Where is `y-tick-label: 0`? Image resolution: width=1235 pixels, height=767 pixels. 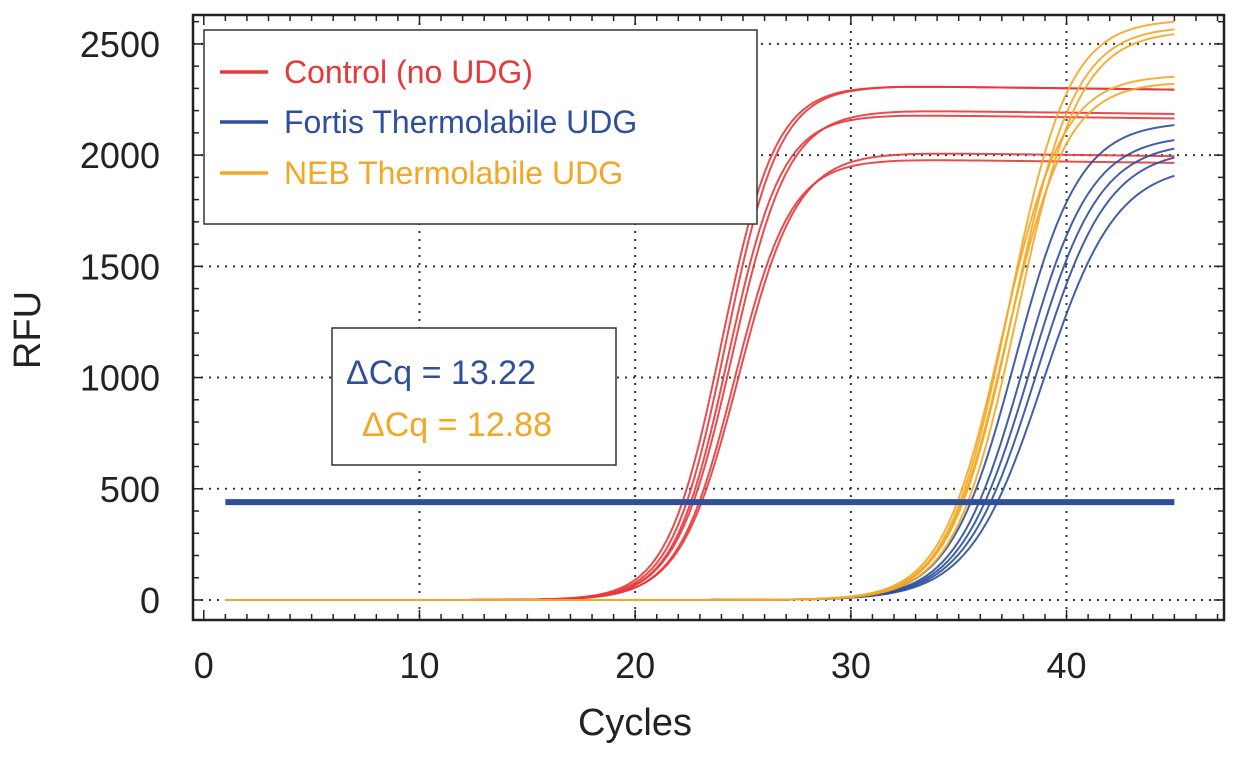 y-tick-label: 0 is located at coordinates (150, 600).